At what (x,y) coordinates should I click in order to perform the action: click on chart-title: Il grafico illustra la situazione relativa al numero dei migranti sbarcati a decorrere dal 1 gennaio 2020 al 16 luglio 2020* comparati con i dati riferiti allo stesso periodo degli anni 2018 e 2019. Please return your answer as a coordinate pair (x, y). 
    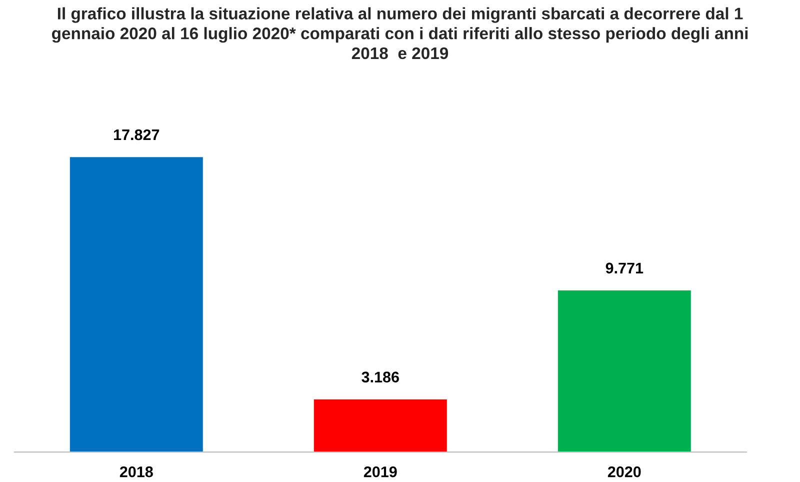
    Looking at the image, I should click on (400, 33).